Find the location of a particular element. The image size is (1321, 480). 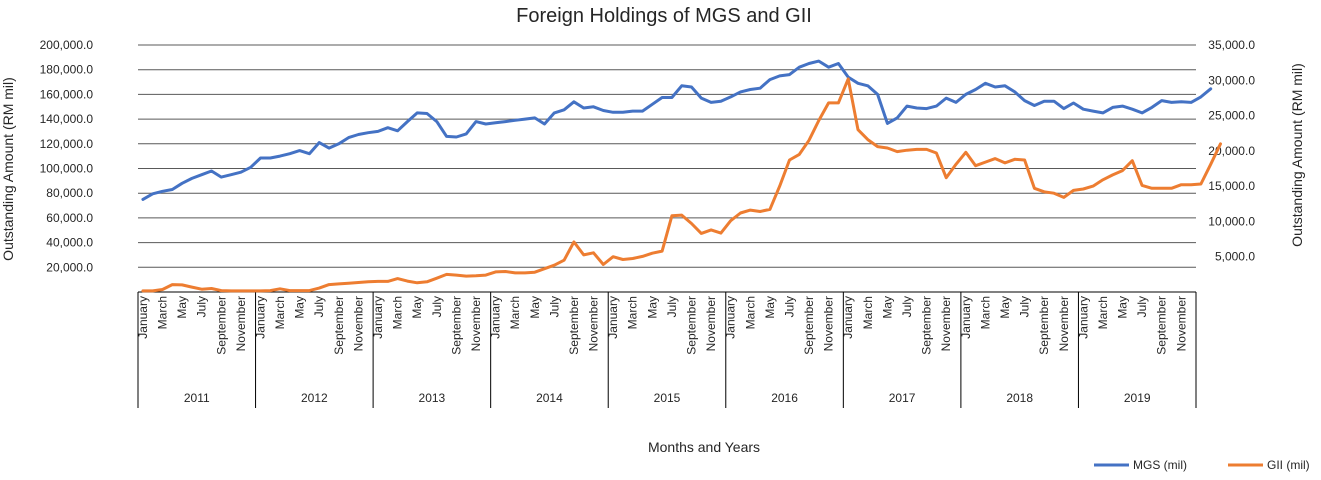

right-tick-label: 5,000.0 is located at coordinates (1235, 257).